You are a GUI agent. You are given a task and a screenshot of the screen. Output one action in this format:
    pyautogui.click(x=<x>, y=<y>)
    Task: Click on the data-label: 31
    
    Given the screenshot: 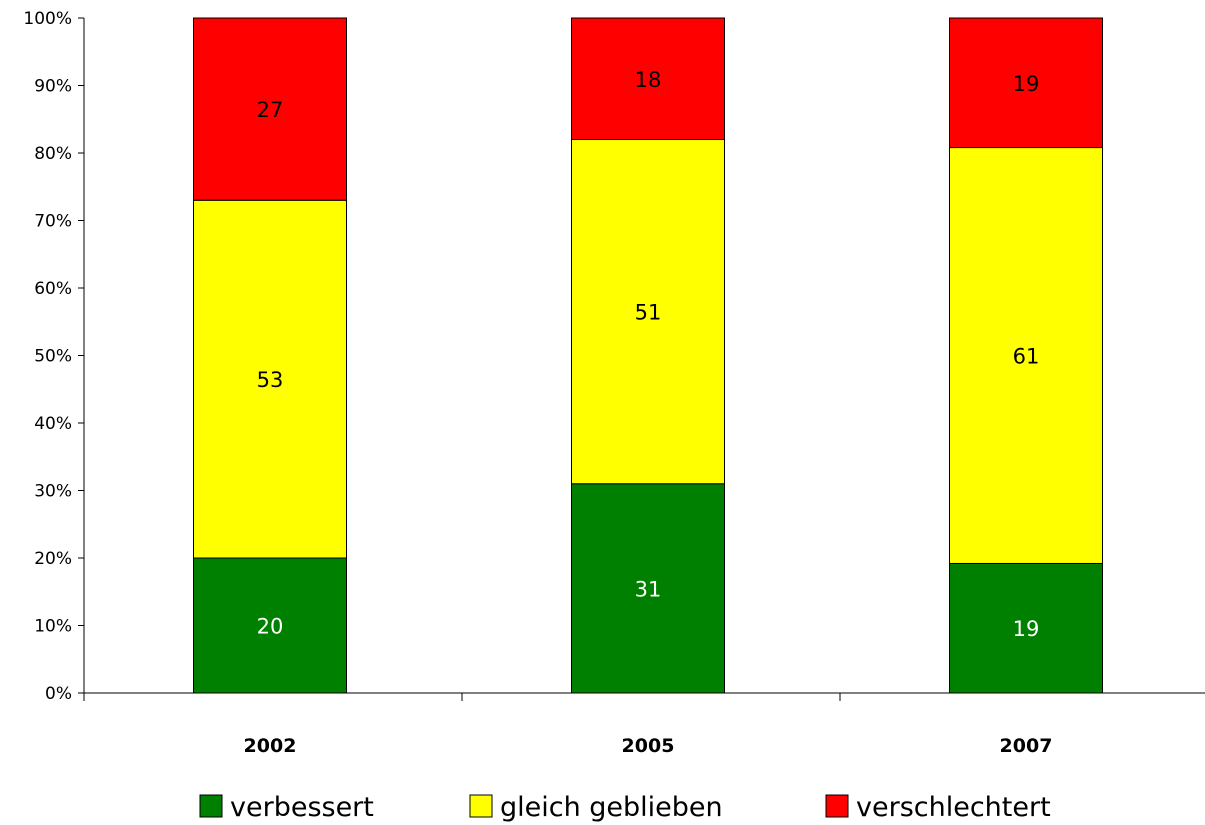 What is the action you would take?
    pyautogui.click(x=648, y=589)
    